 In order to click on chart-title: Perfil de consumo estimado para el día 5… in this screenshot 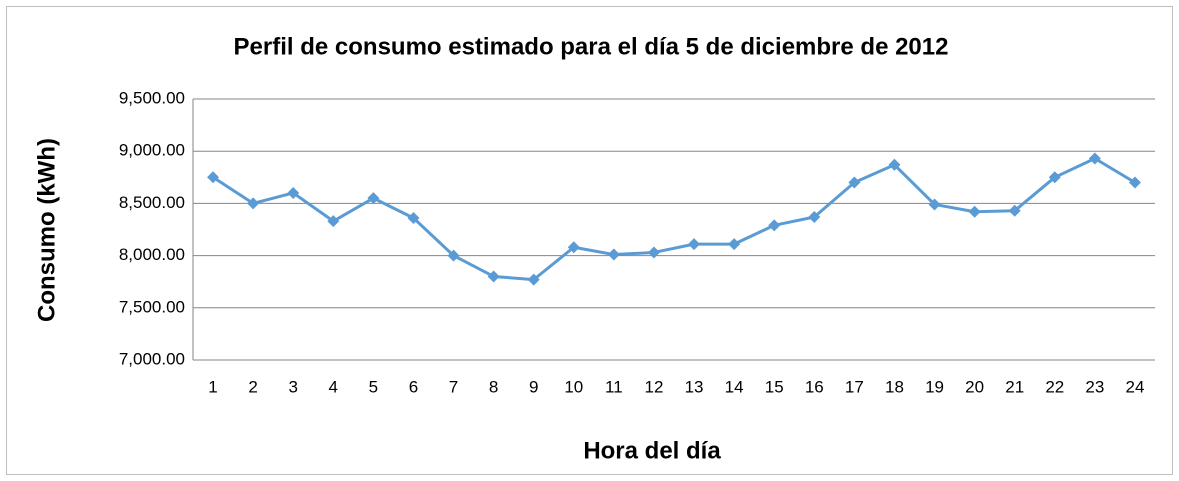, I will do `click(591, 46)`.